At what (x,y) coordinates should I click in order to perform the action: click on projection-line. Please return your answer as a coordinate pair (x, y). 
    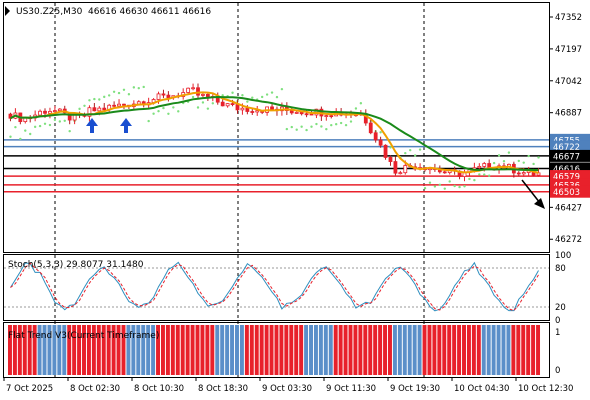
    Looking at the image, I should click on (531, 191).